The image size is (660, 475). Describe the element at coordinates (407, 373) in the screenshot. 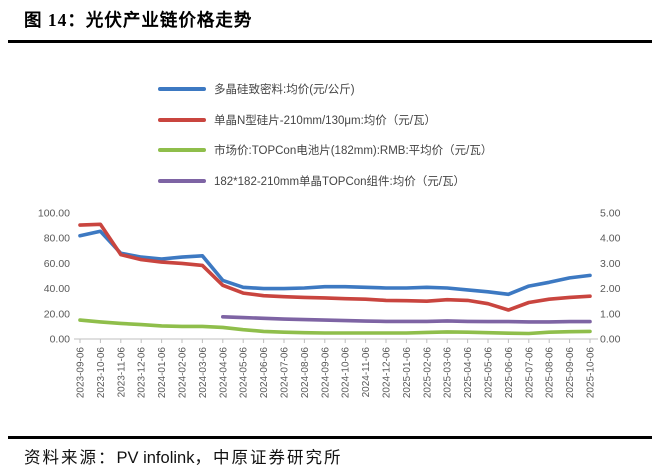

I see `x-axis-label: 2025-01-06` at that location.